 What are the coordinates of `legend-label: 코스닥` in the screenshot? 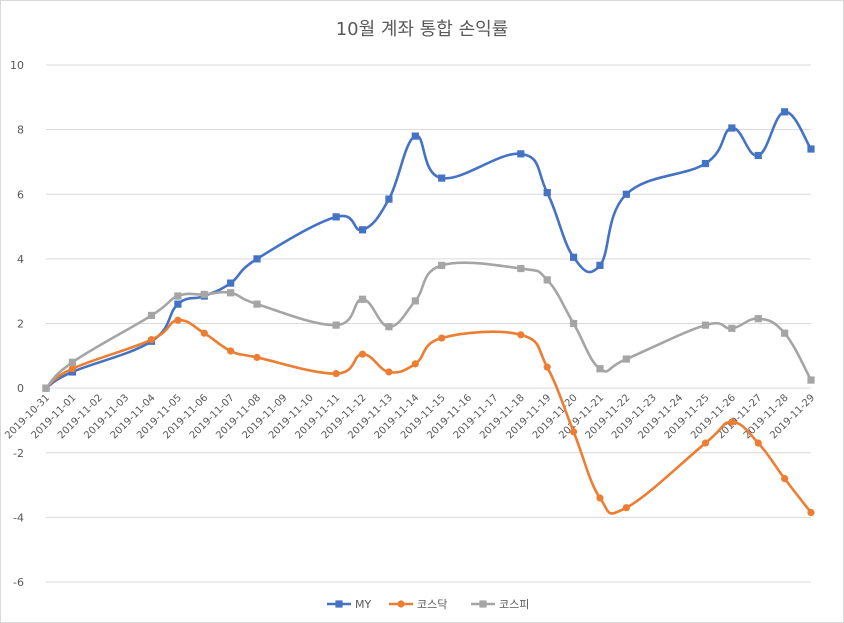 It's located at (432, 604).